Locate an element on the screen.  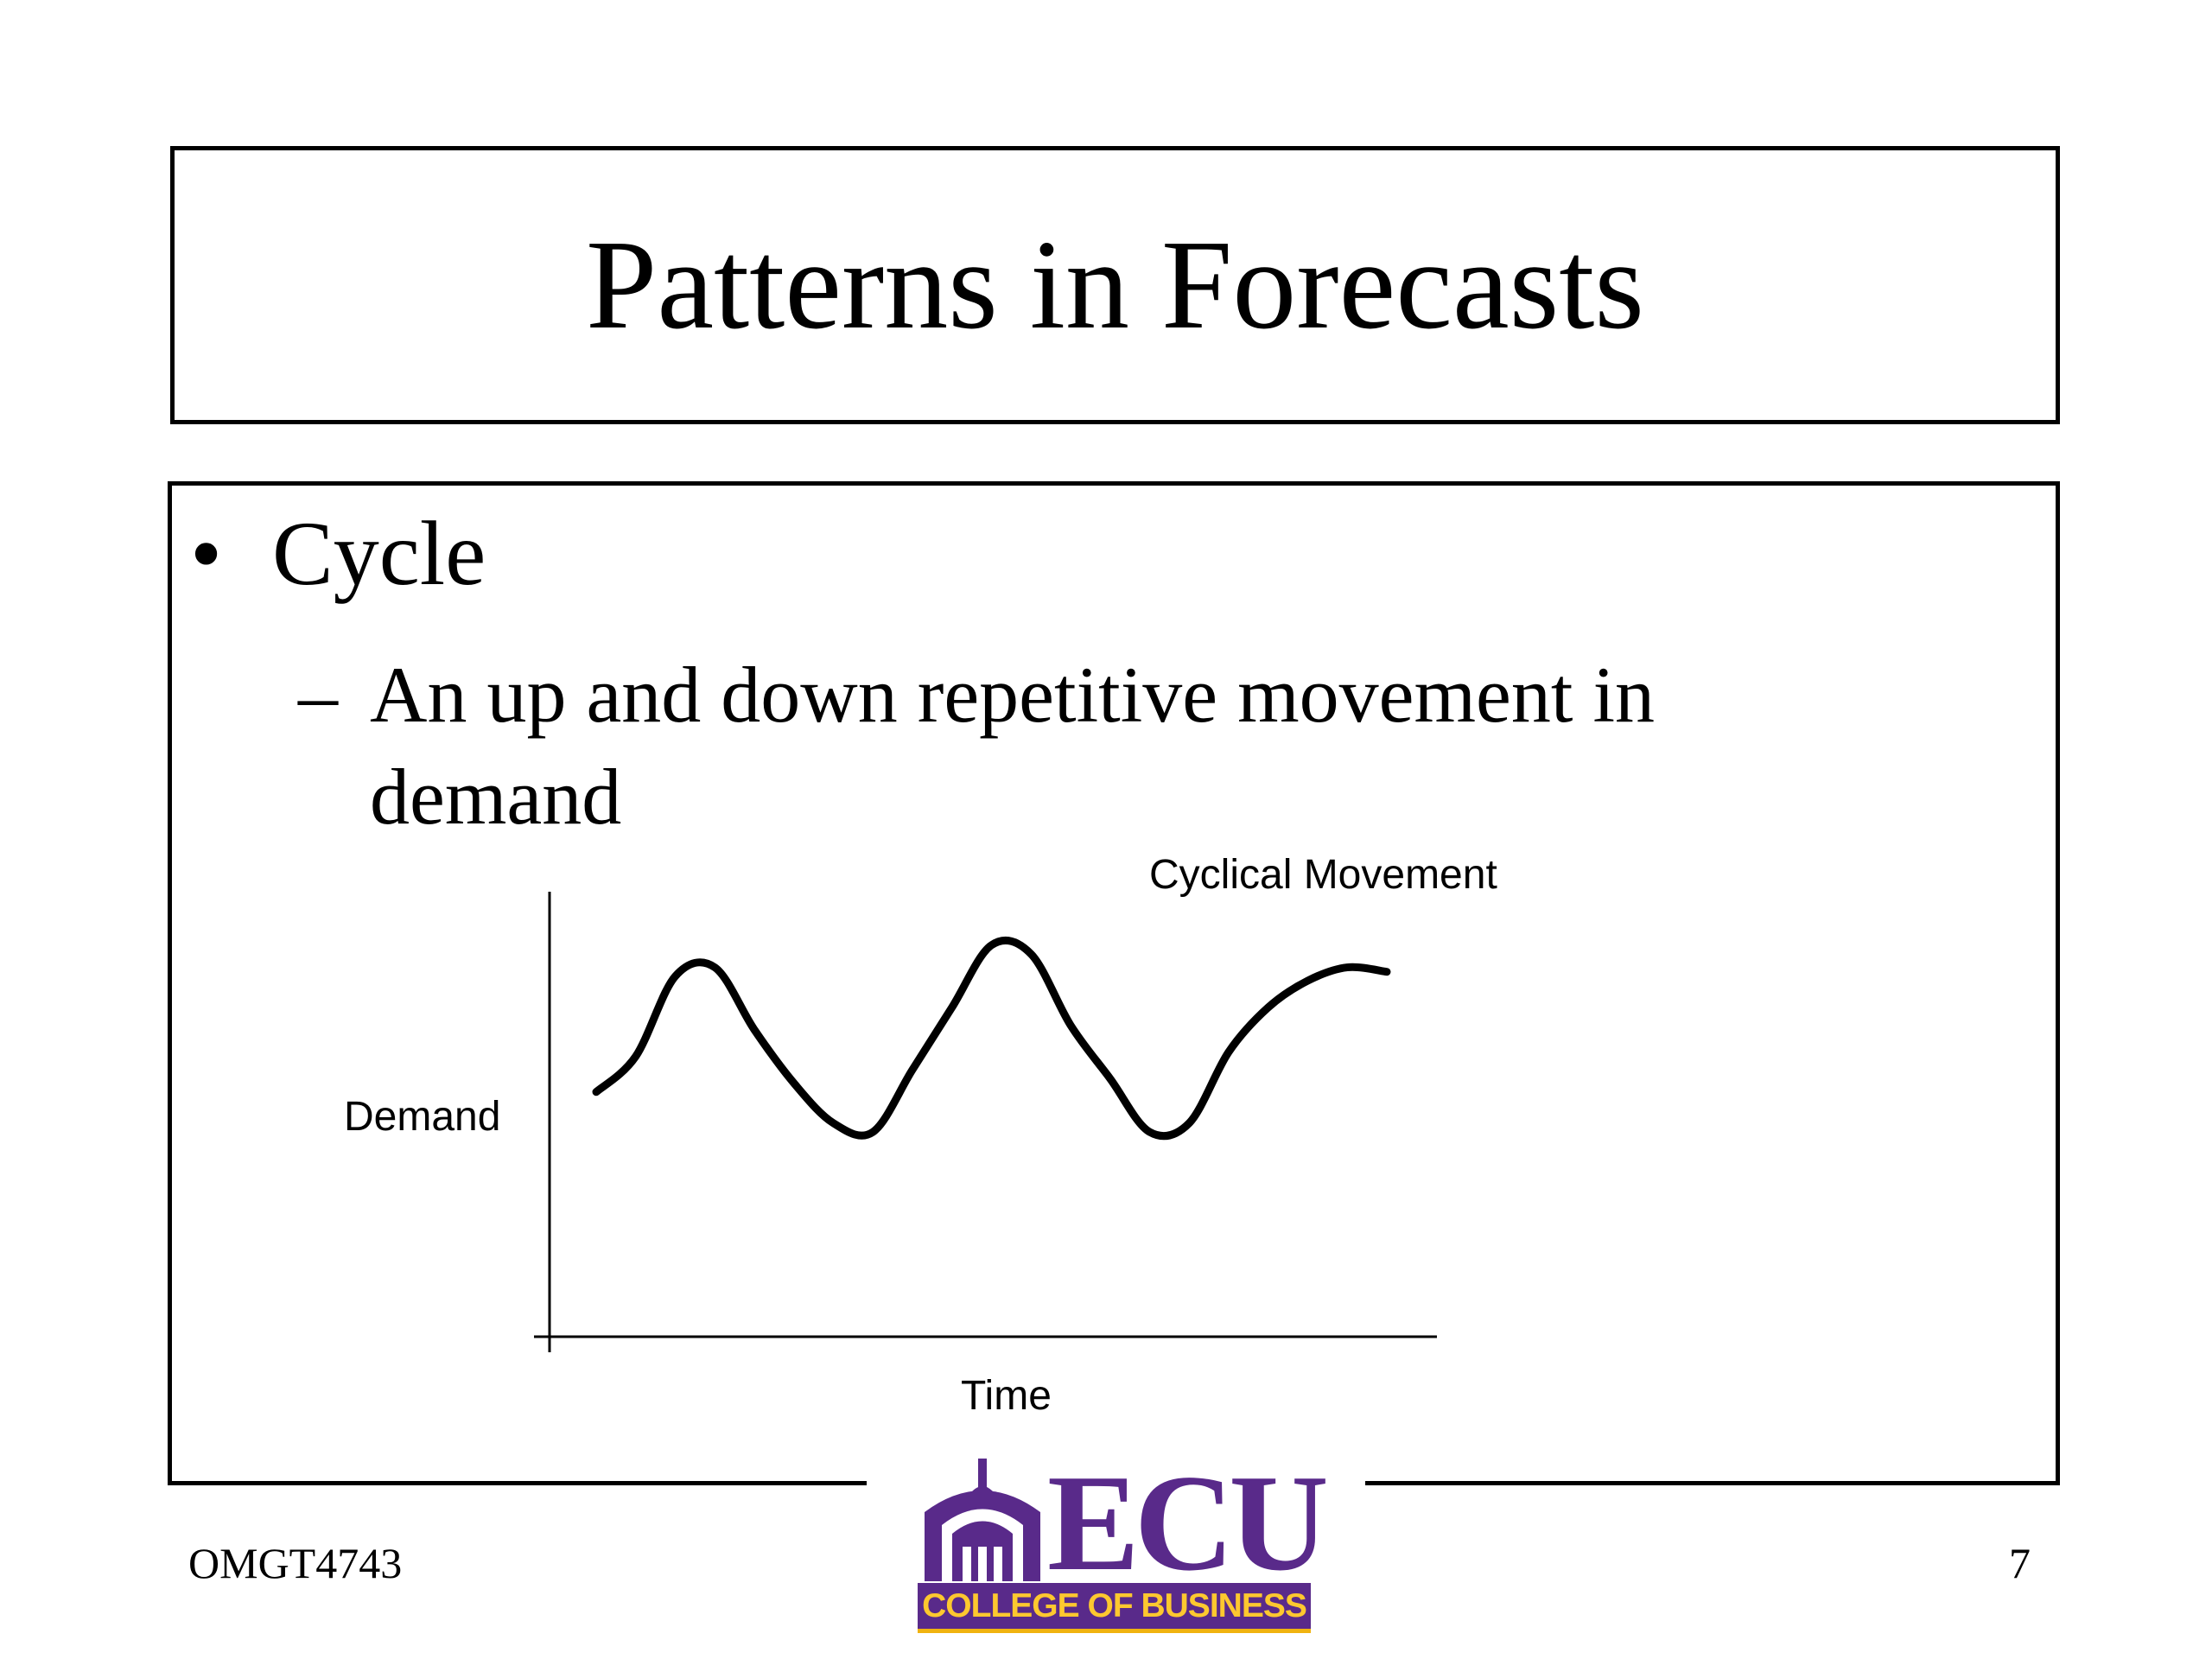
logo-banner: COLLEGE OF BUSINESS is located at coordinates (1114, 1608).